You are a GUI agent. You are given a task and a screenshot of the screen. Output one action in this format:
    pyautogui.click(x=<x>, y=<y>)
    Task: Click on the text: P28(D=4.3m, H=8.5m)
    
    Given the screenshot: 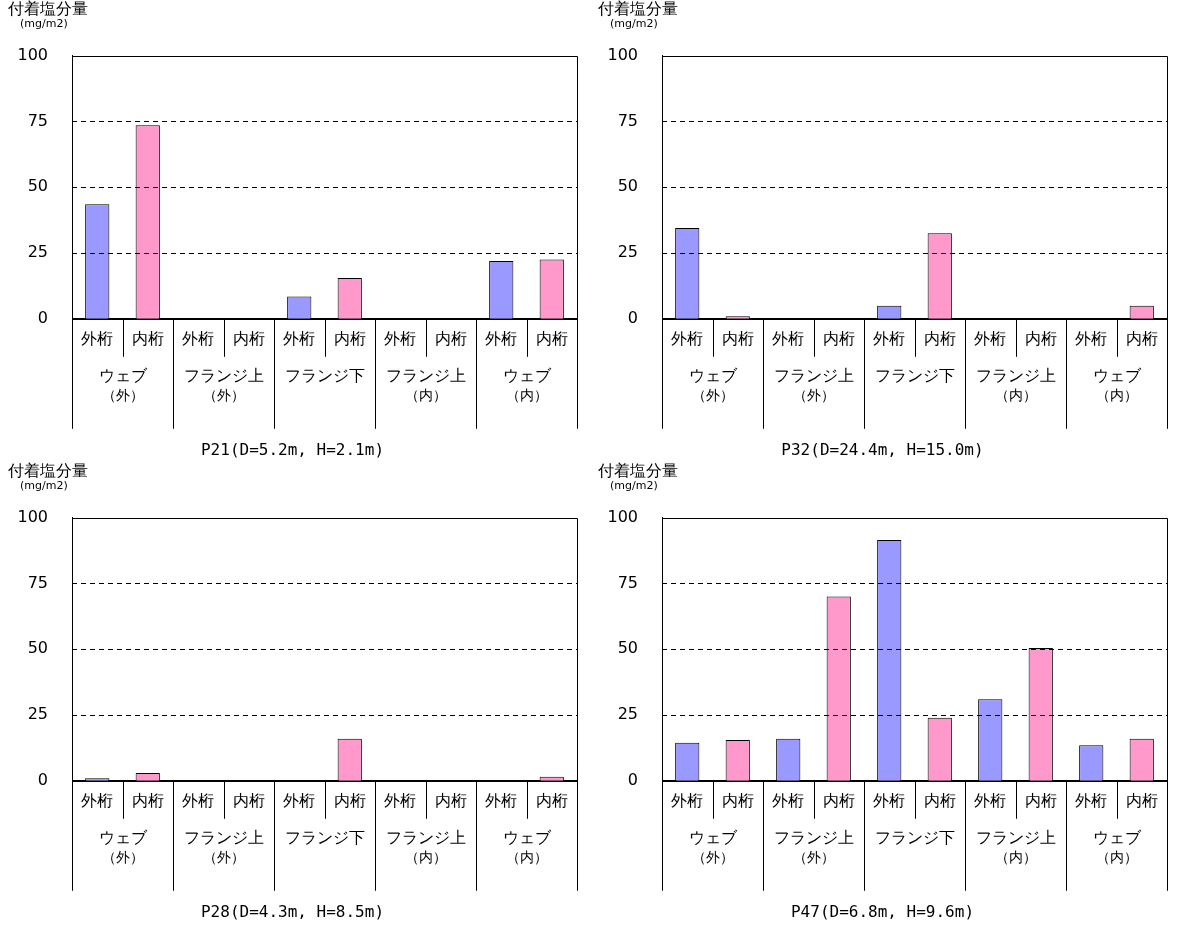 What is the action you would take?
    pyautogui.click(x=292, y=911)
    